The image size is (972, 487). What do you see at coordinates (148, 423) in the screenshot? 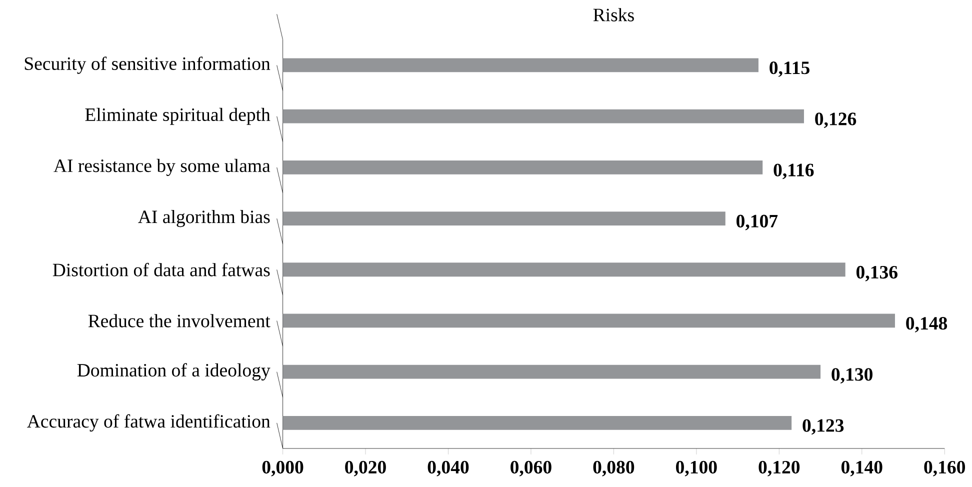
I see `y-tick-label: Accuracy of fatwa identification` at bounding box center [148, 423].